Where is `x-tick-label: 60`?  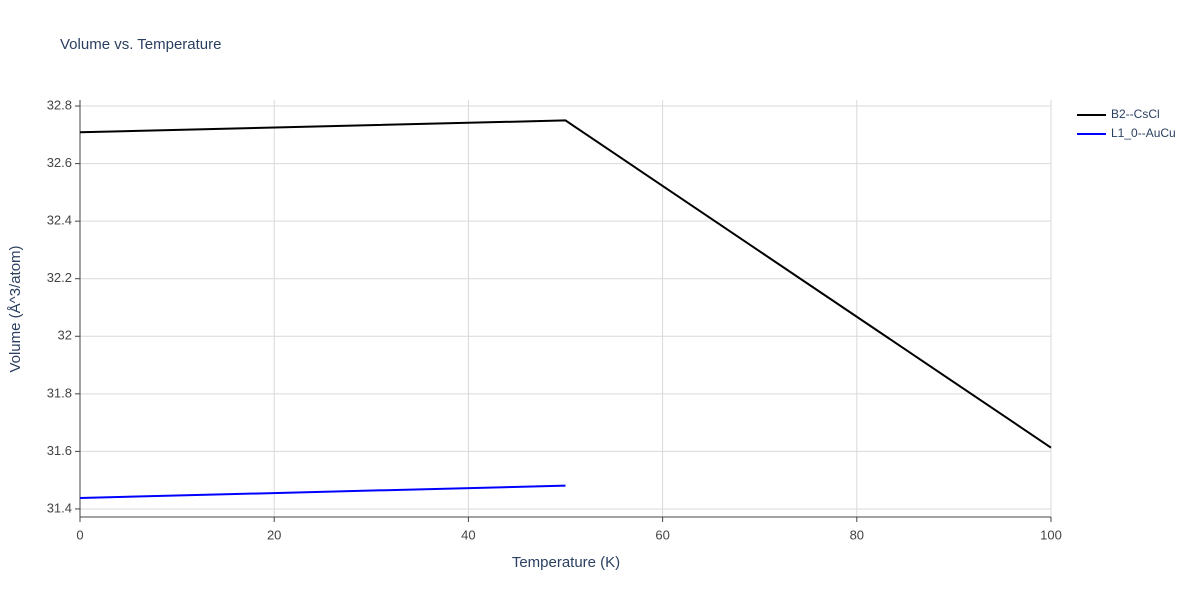 x-tick-label: 60 is located at coordinates (662, 534).